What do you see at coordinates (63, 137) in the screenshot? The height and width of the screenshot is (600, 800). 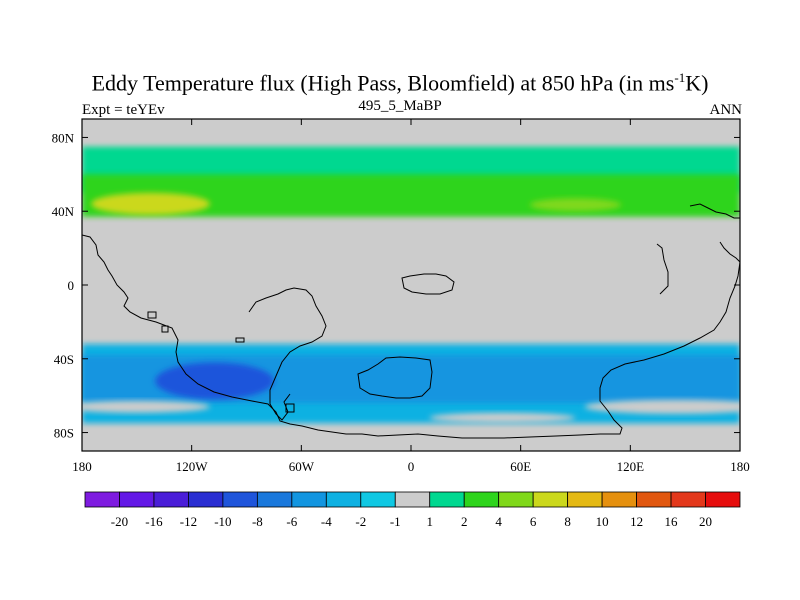 I see `y-tick-label: 80N` at bounding box center [63, 137].